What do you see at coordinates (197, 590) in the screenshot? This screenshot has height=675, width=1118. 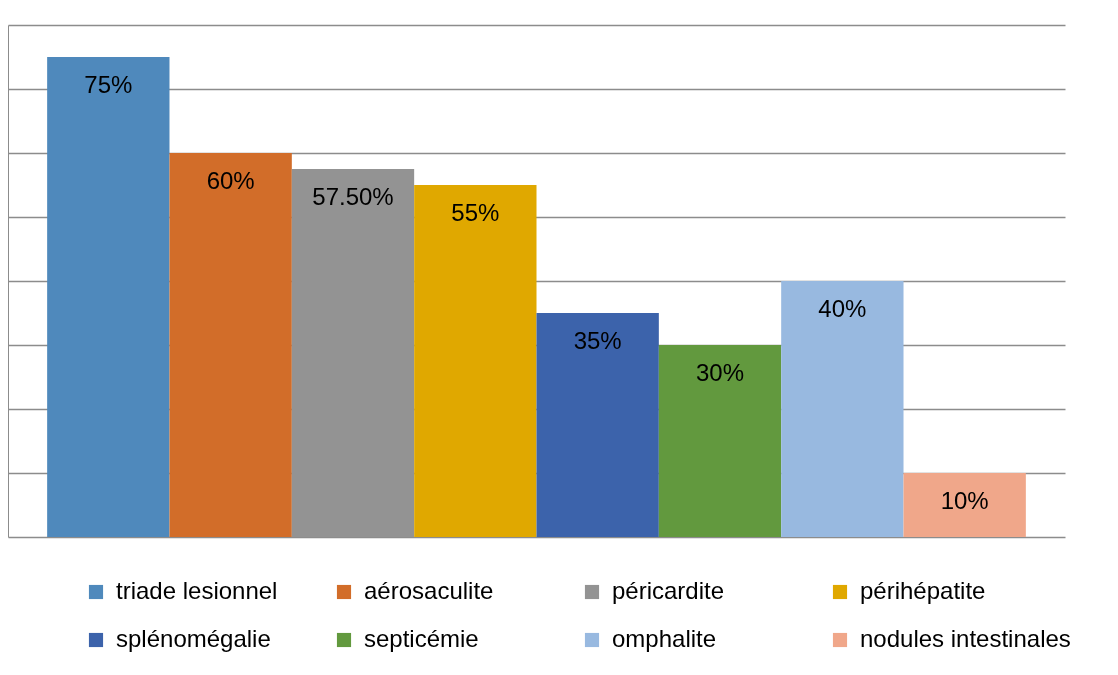 I see `legend-label: triade lesionnel` at bounding box center [197, 590].